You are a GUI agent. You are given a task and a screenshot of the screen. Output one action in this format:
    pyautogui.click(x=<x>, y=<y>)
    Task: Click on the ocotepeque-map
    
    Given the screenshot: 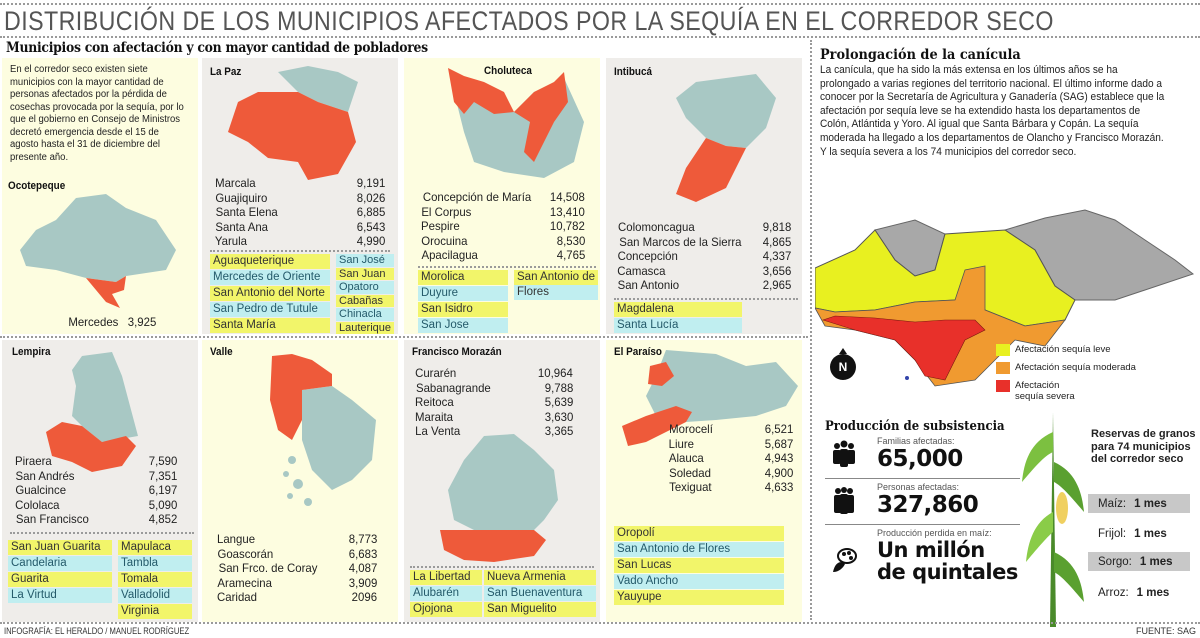 What is the action you would take?
    pyautogui.click(x=101, y=250)
    